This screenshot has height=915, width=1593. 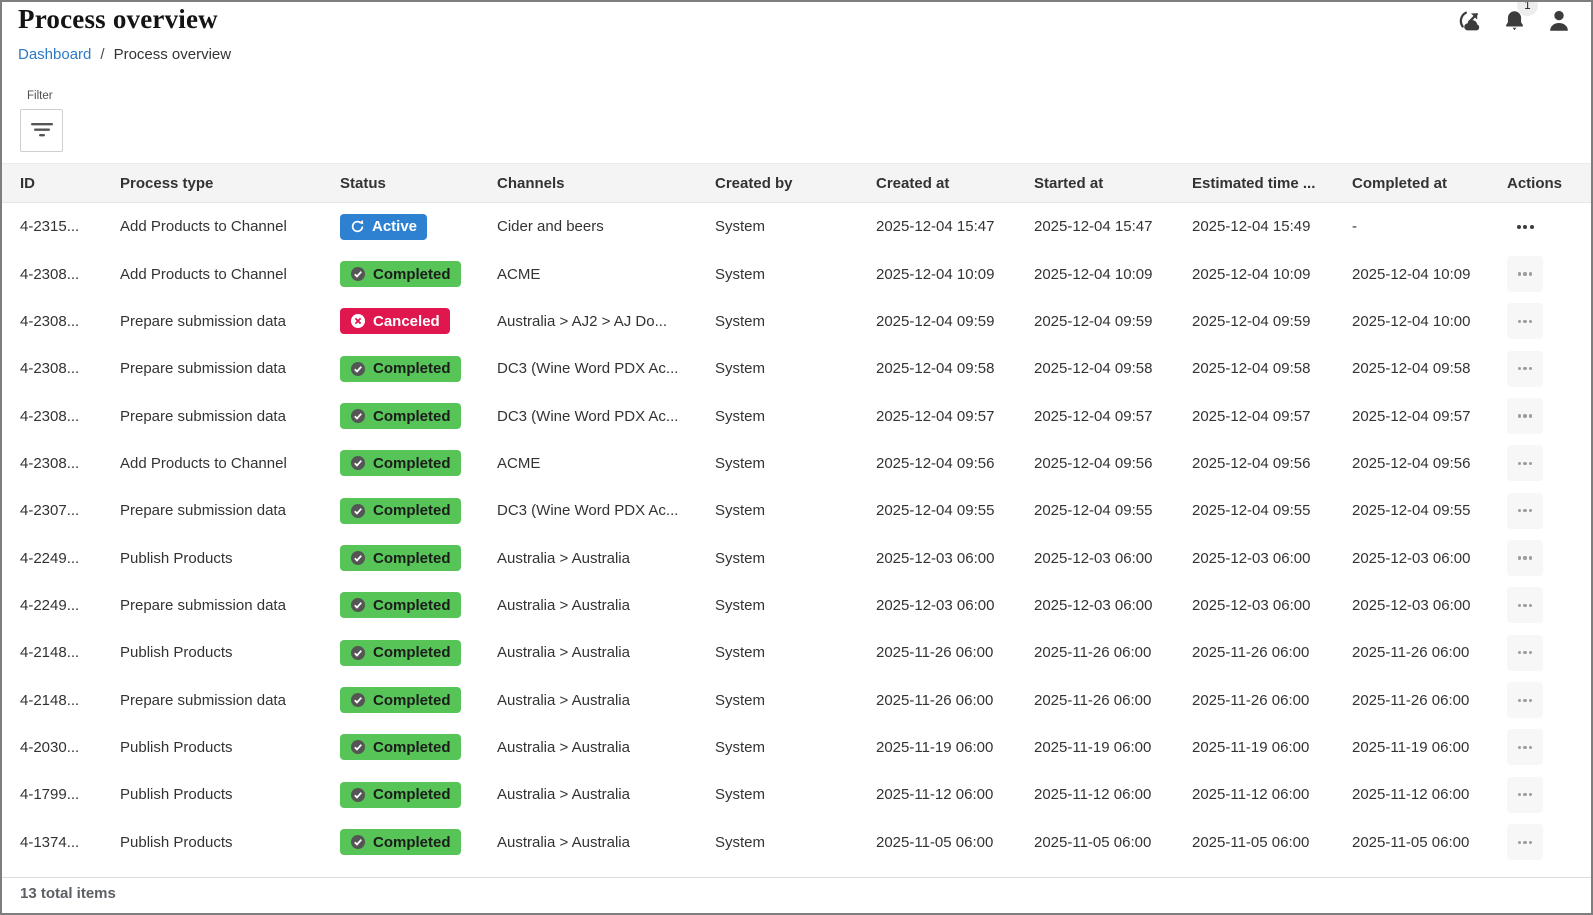 I want to click on table-row: 4-2249... Publish Products, so click(x=796, y=558).